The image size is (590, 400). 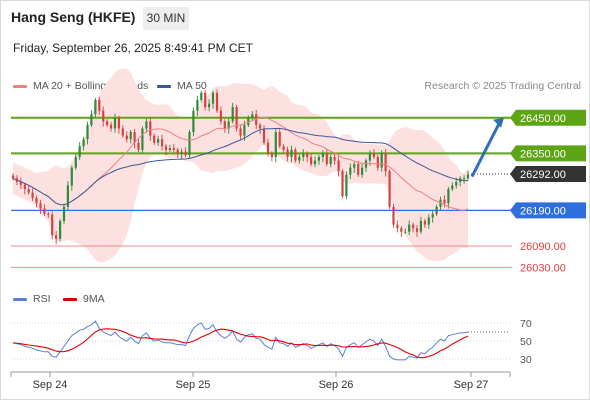 I want to click on legend-rsi-label: RSI, so click(x=42, y=299).